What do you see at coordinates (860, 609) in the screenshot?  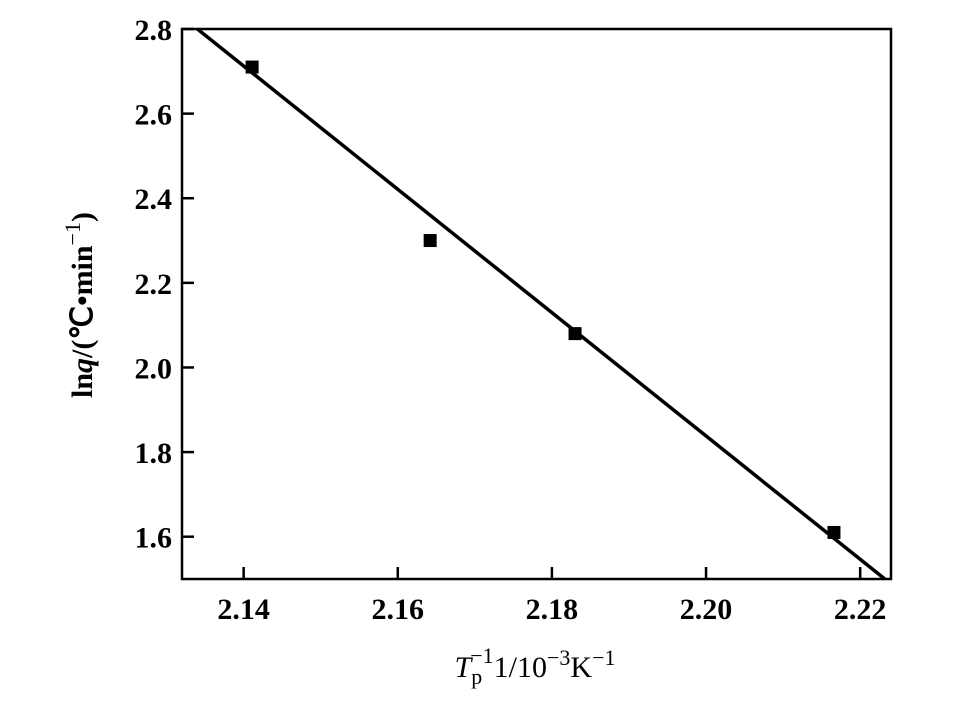 I see `x-tick-label: 2.22` at bounding box center [860, 609].